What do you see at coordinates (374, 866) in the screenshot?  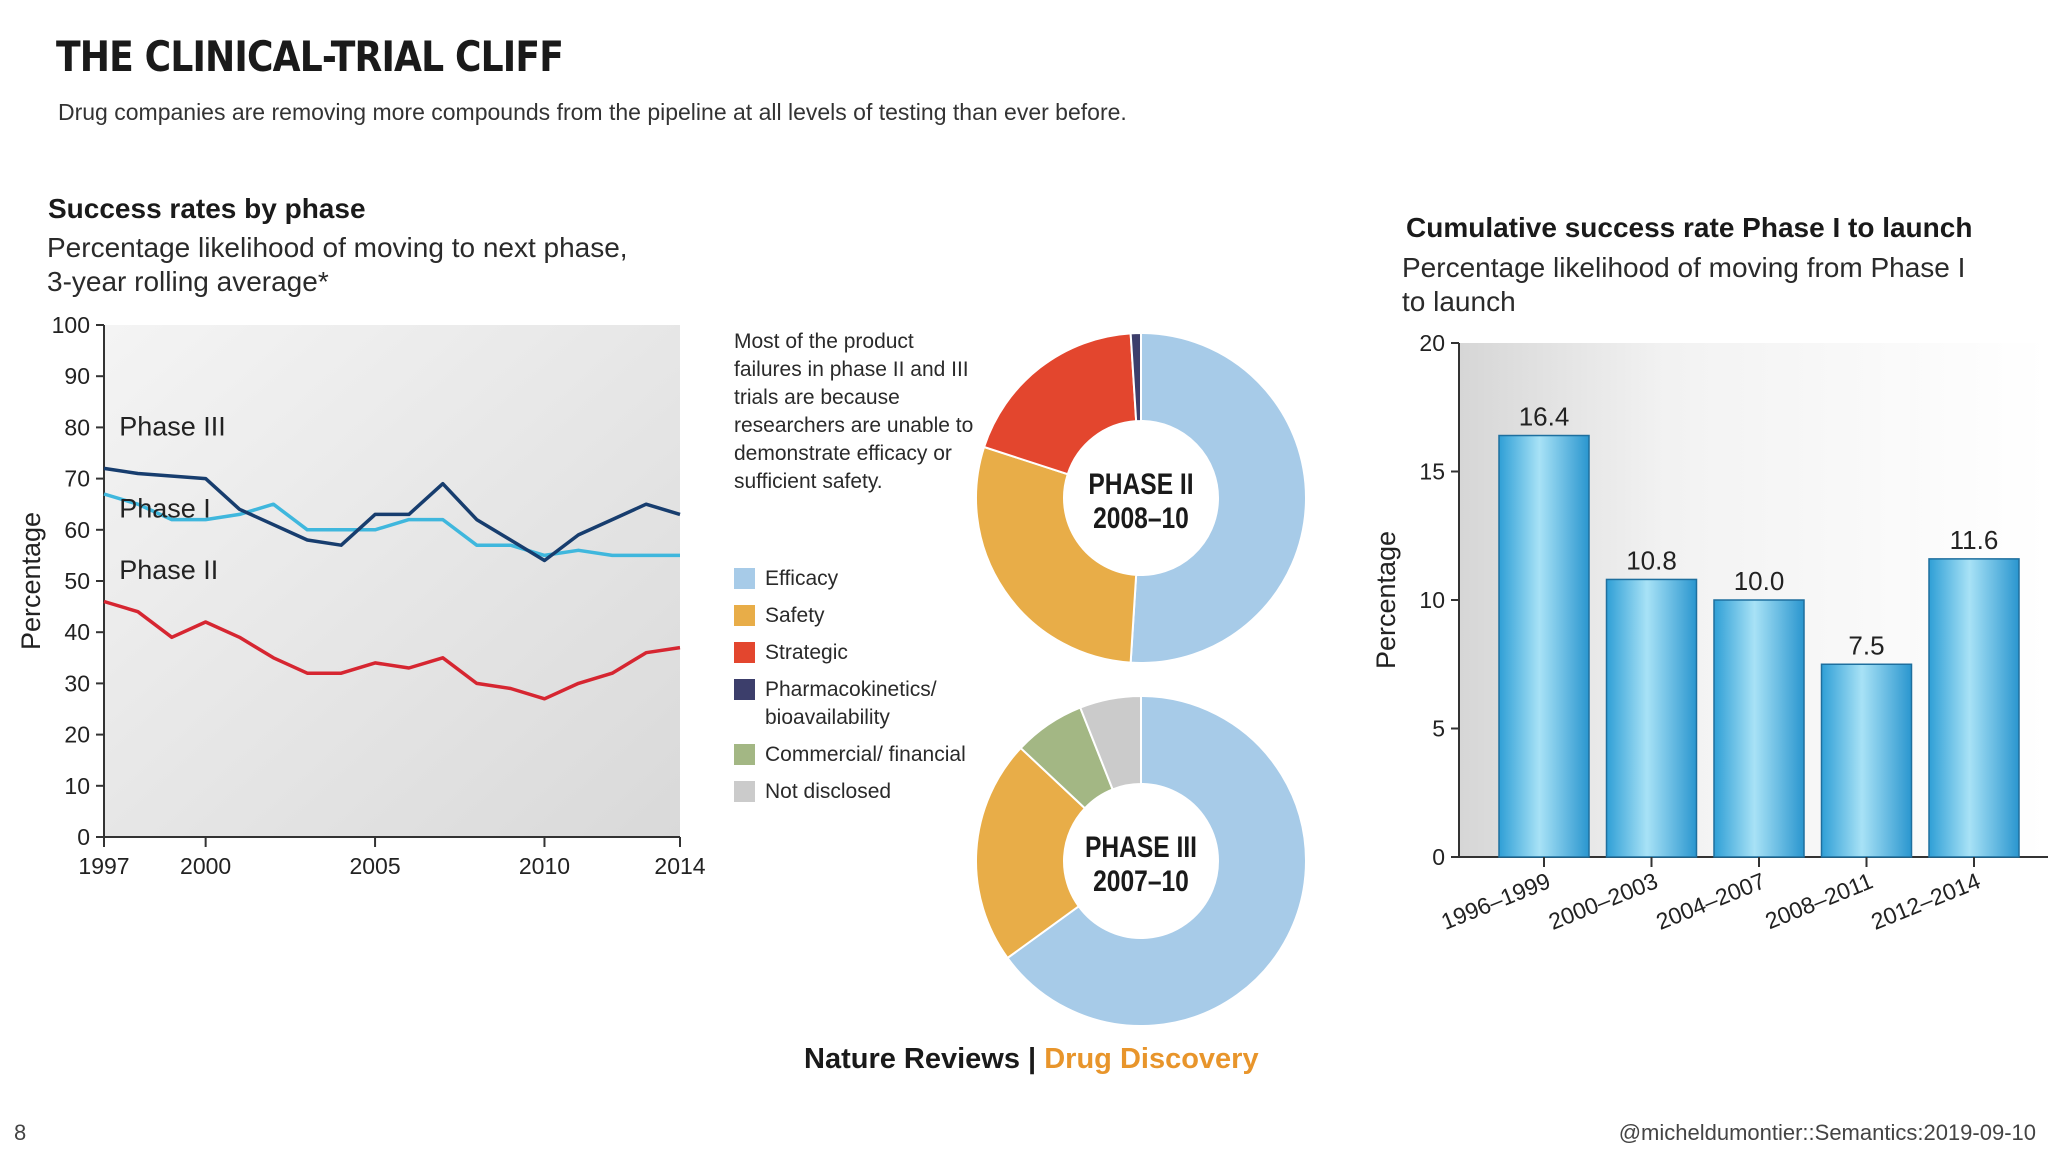 I see `line-x-tick-label: 2005` at bounding box center [374, 866].